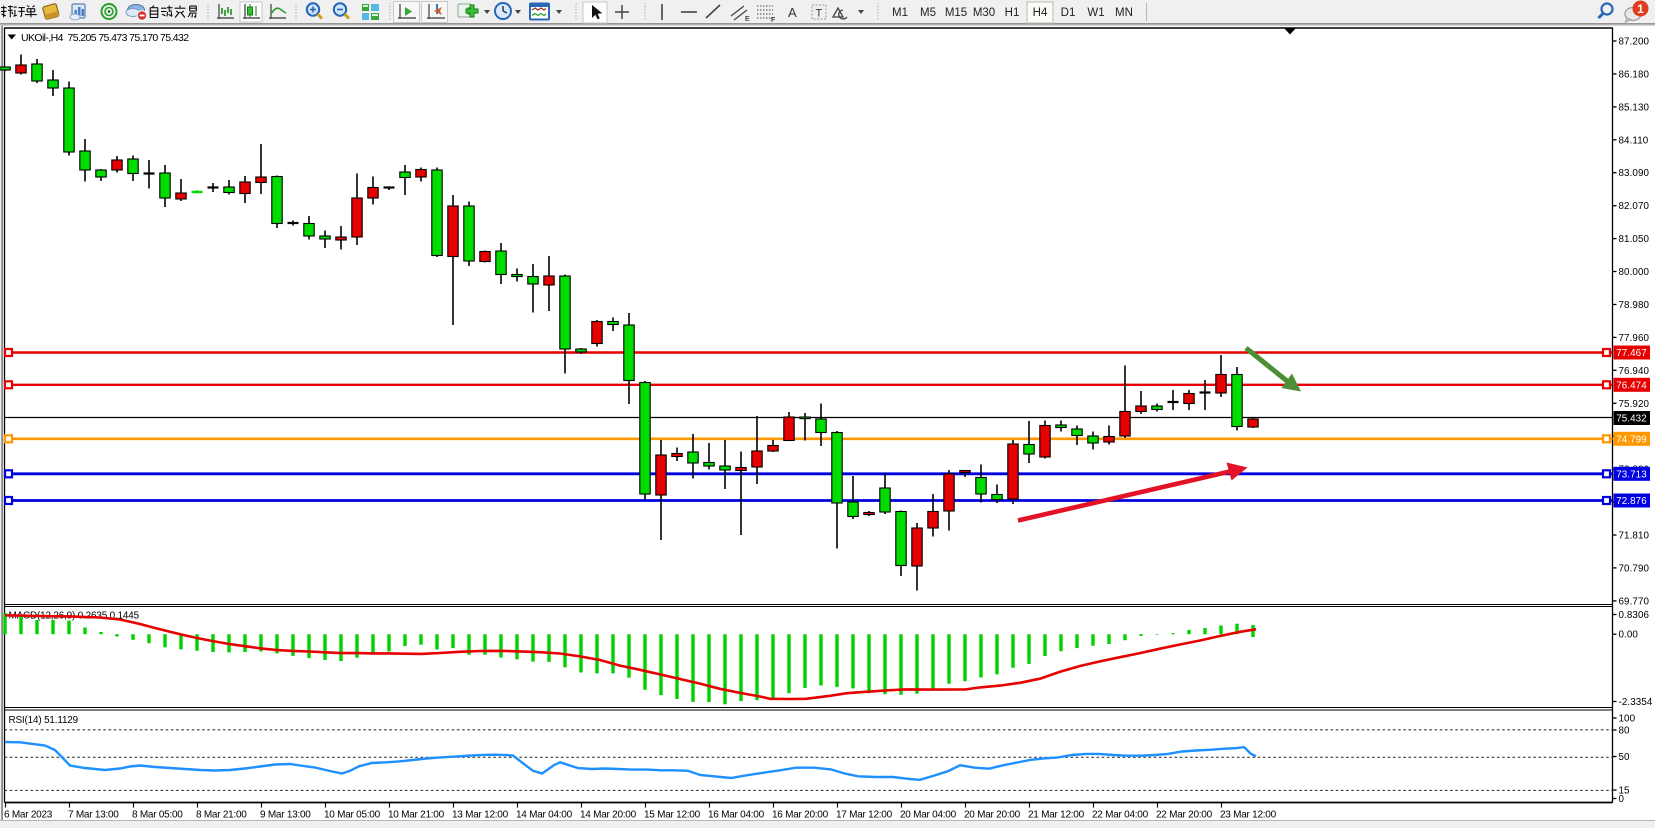 The height and width of the screenshot is (828, 1655). Describe the element at coordinates (1634, 74) in the screenshot. I see `svg-text: 86.180` at that location.